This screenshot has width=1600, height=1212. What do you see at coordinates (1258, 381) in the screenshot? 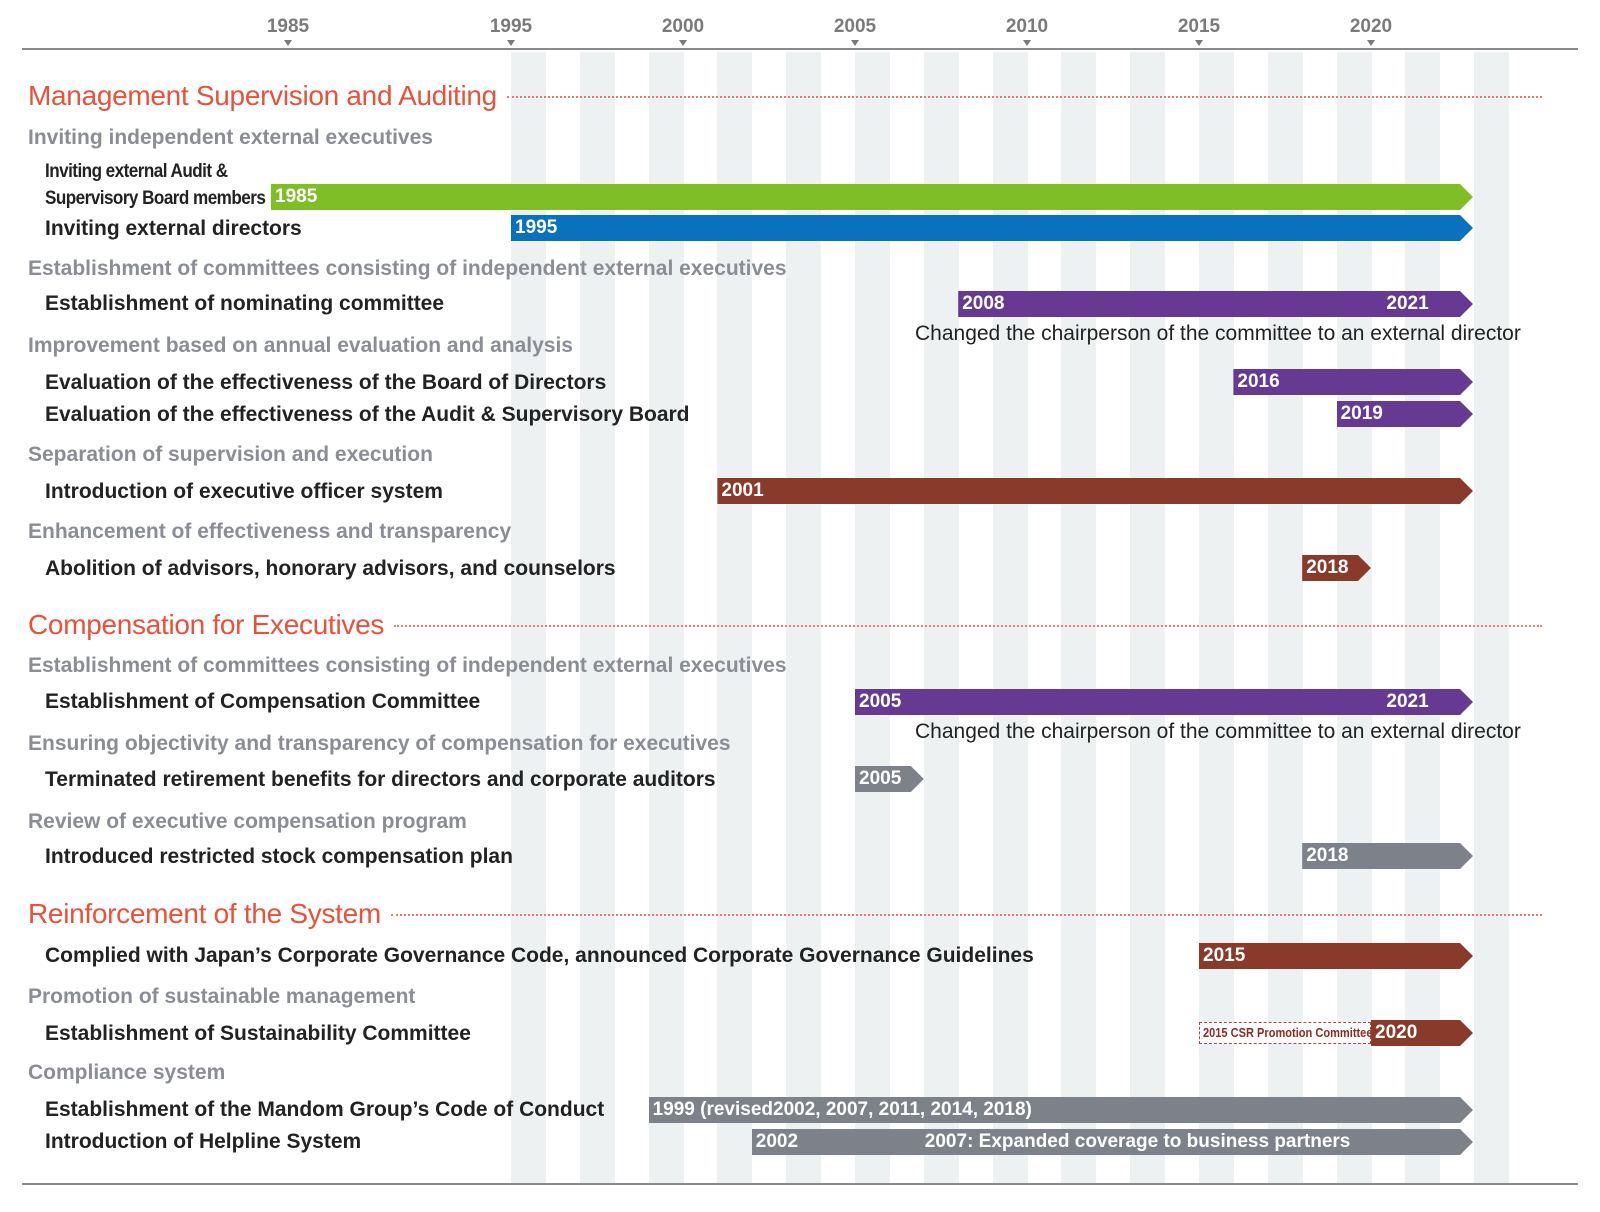
I see `bar-start-label: 2016` at bounding box center [1258, 381].